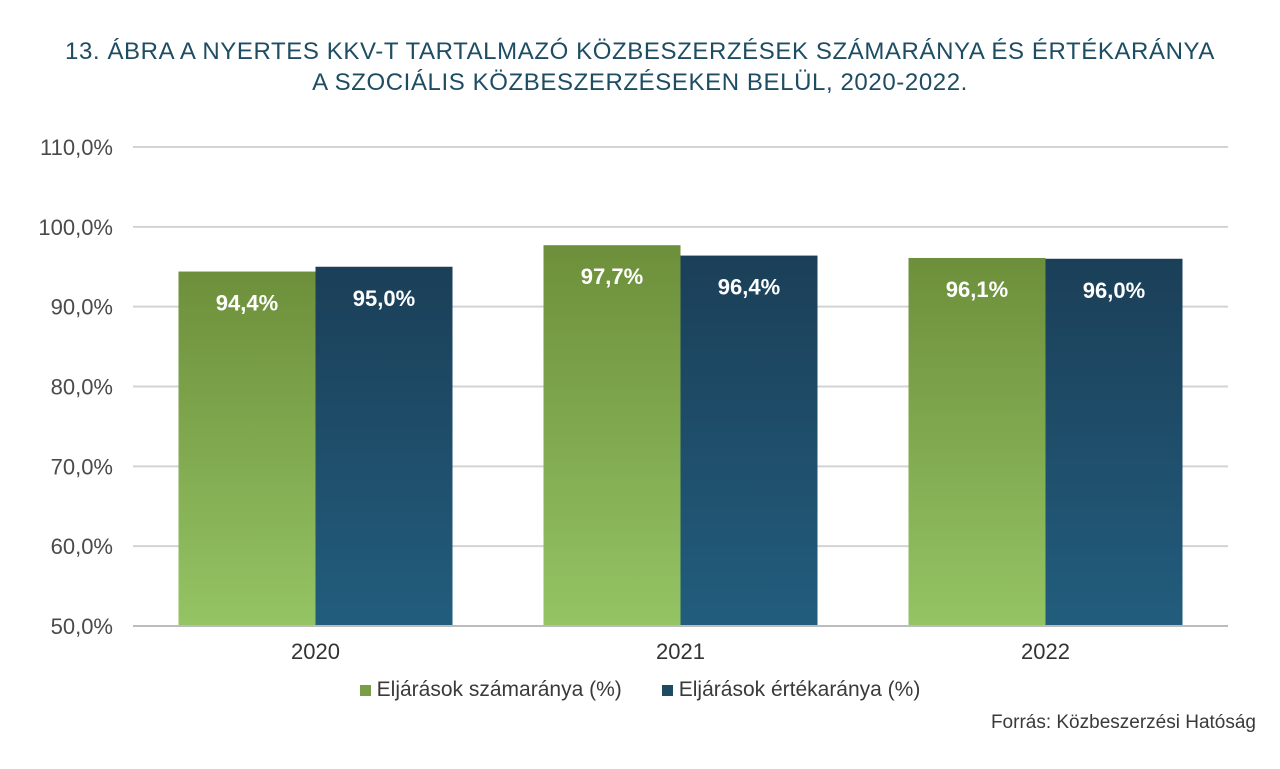 The height and width of the screenshot is (769, 1280). Describe the element at coordinates (1045, 651) in the screenshot. I see `x-tick-label-2022: 2022` at that location.